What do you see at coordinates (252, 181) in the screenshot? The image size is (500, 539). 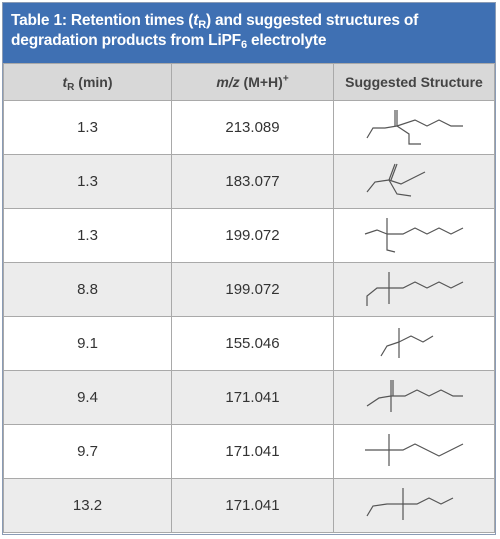 I see `table-cell: 183.077` at bounding box center [252, 181].